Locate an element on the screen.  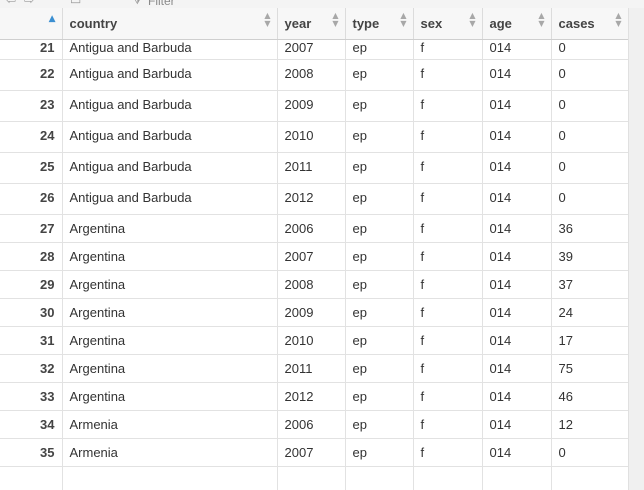
cell-cases: 46 is located at coordinates (589, 396).